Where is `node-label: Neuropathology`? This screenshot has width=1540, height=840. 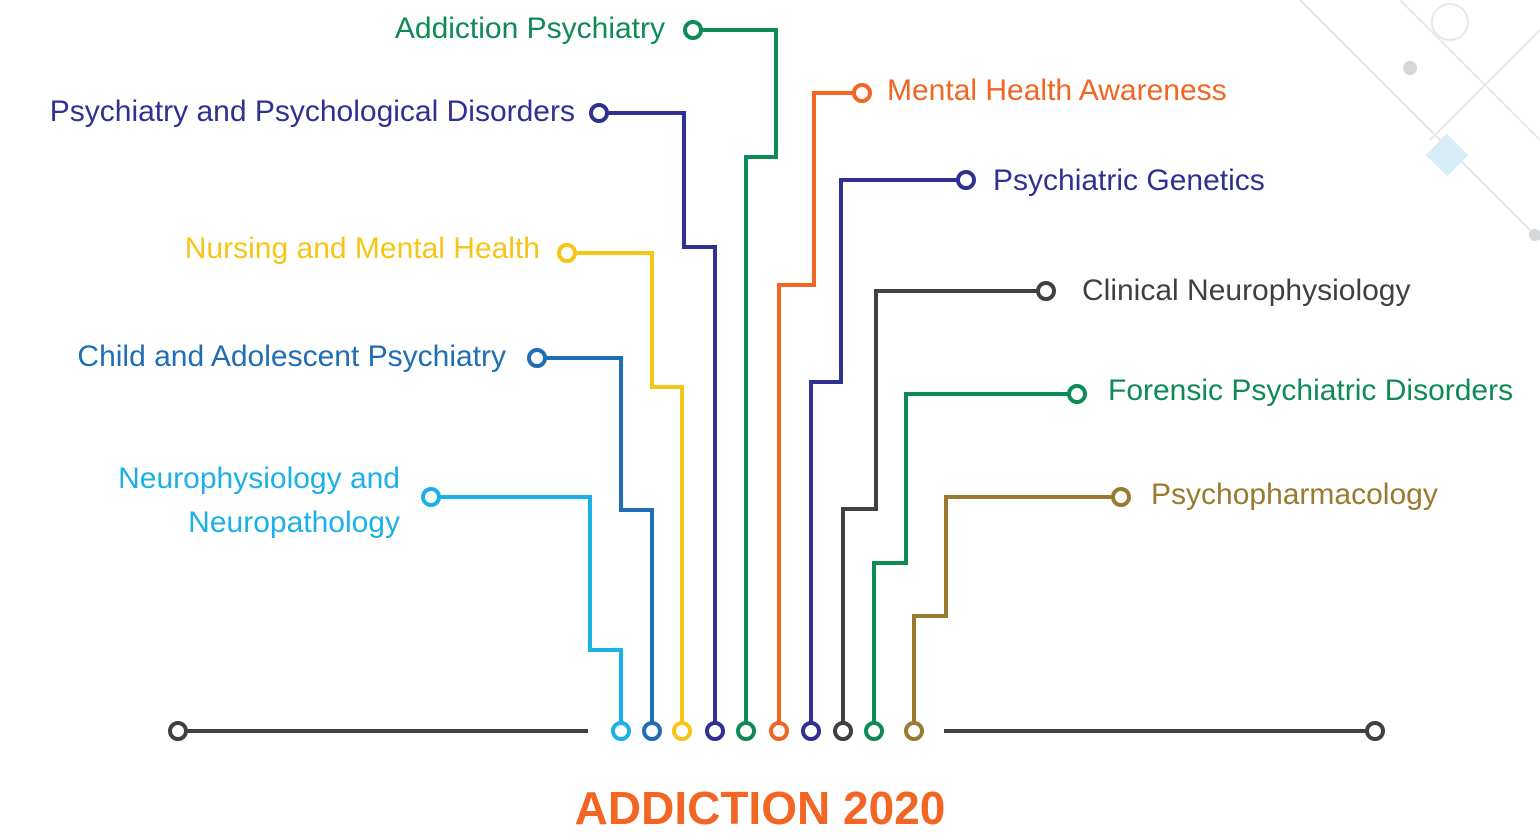
node-label: Neuropathology is located at coordinates (294, 522).